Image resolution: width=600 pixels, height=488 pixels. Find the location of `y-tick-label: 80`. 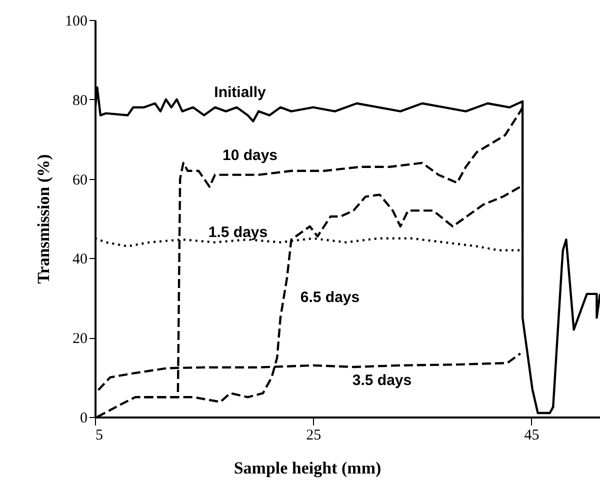

y-tick-label: 80 is located at coordinates (80, 100).